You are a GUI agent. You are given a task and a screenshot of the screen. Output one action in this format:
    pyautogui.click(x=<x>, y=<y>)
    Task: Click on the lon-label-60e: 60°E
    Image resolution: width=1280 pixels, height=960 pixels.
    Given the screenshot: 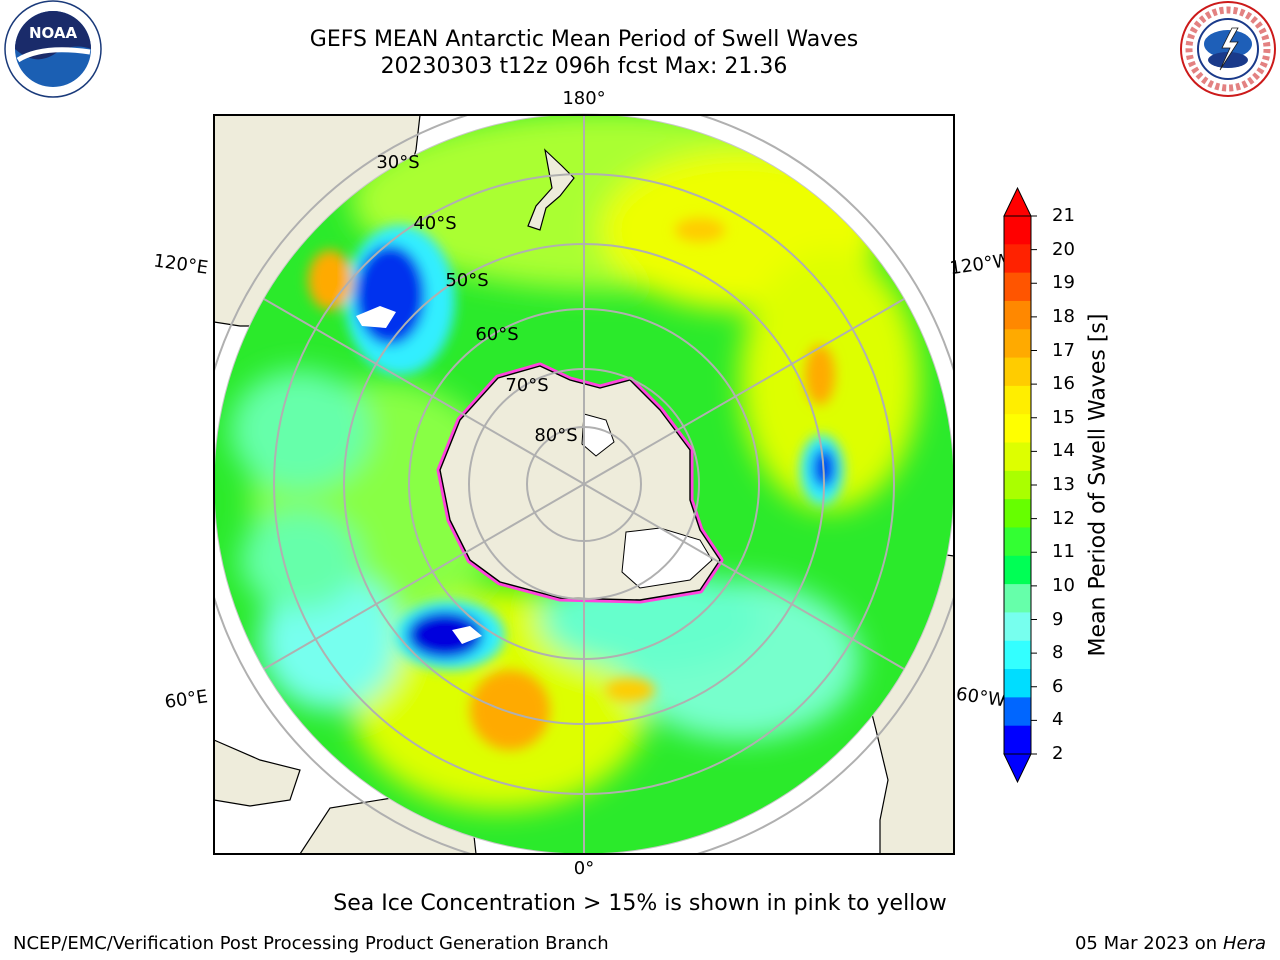 What is the action you would take?
    pyautogui.click(x=186, y=699)
    